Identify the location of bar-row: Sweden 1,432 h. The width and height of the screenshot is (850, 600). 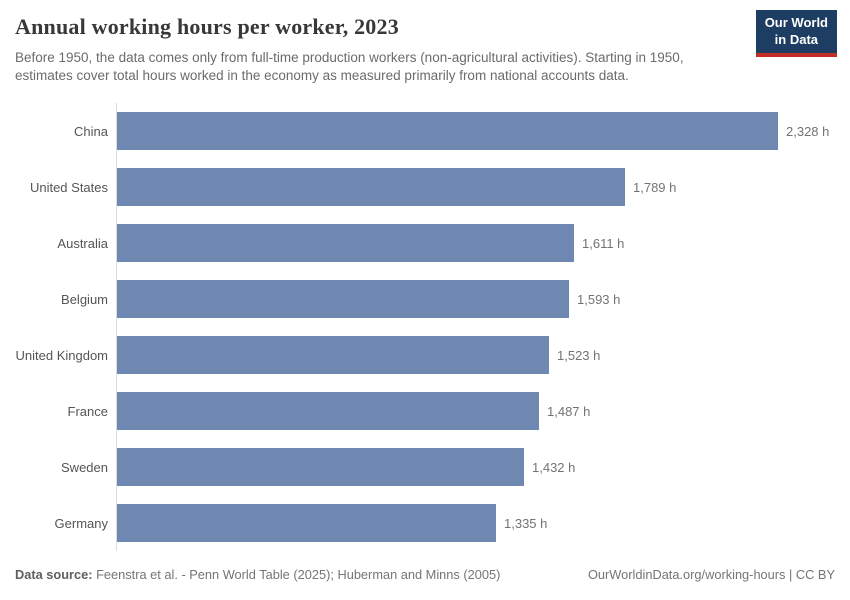
(425, 467).